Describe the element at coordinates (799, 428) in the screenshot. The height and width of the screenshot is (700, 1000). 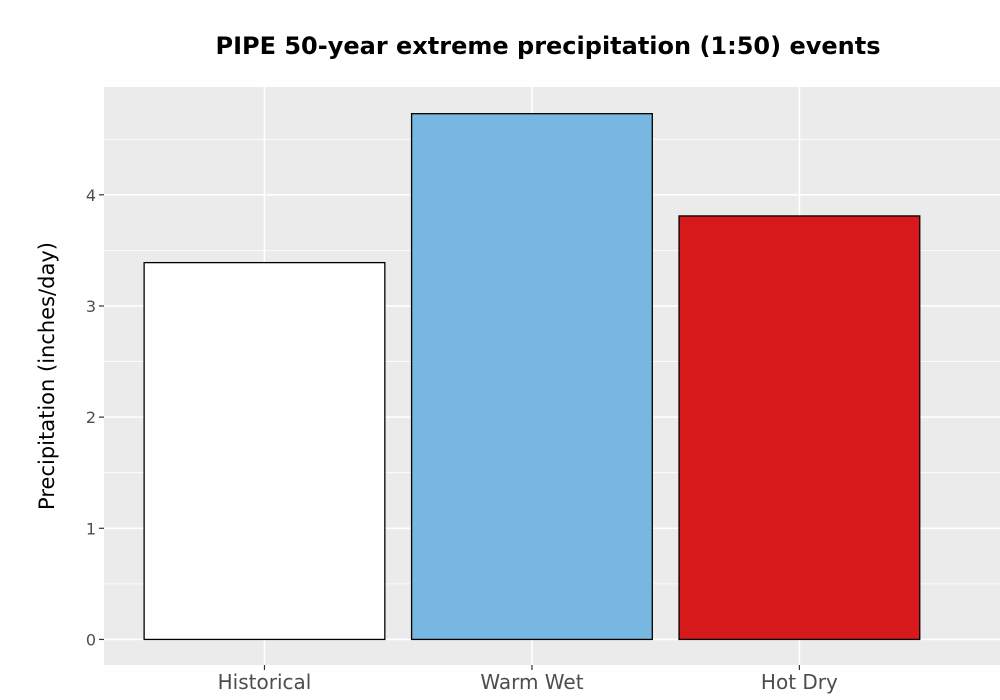
I see `bar-hot-dry` at that location.